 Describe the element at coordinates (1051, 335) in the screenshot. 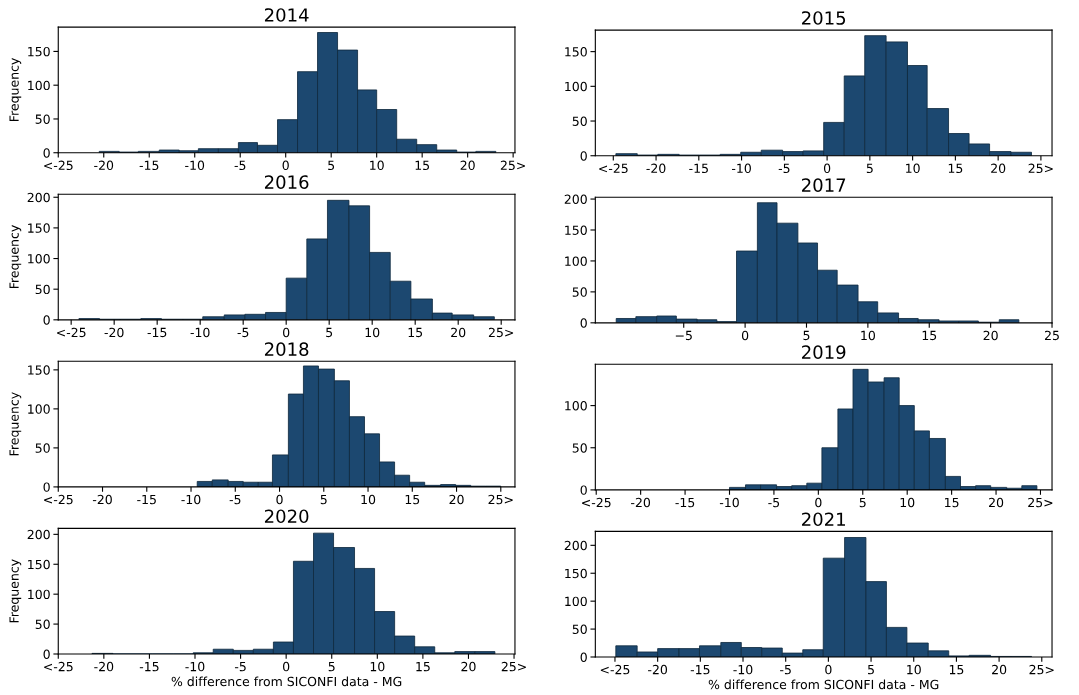

I see `x-tick-label: 25` at that location.